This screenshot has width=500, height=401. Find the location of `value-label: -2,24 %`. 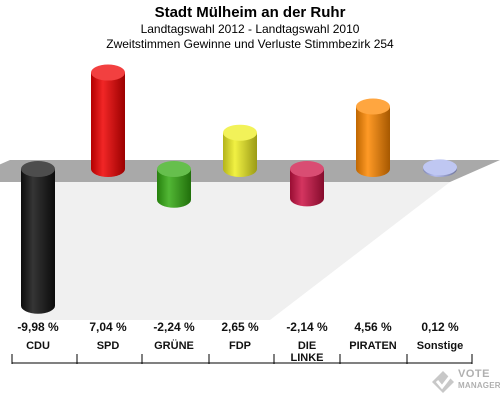

value-label: -2,24 % is located at coordinates (174, 327).